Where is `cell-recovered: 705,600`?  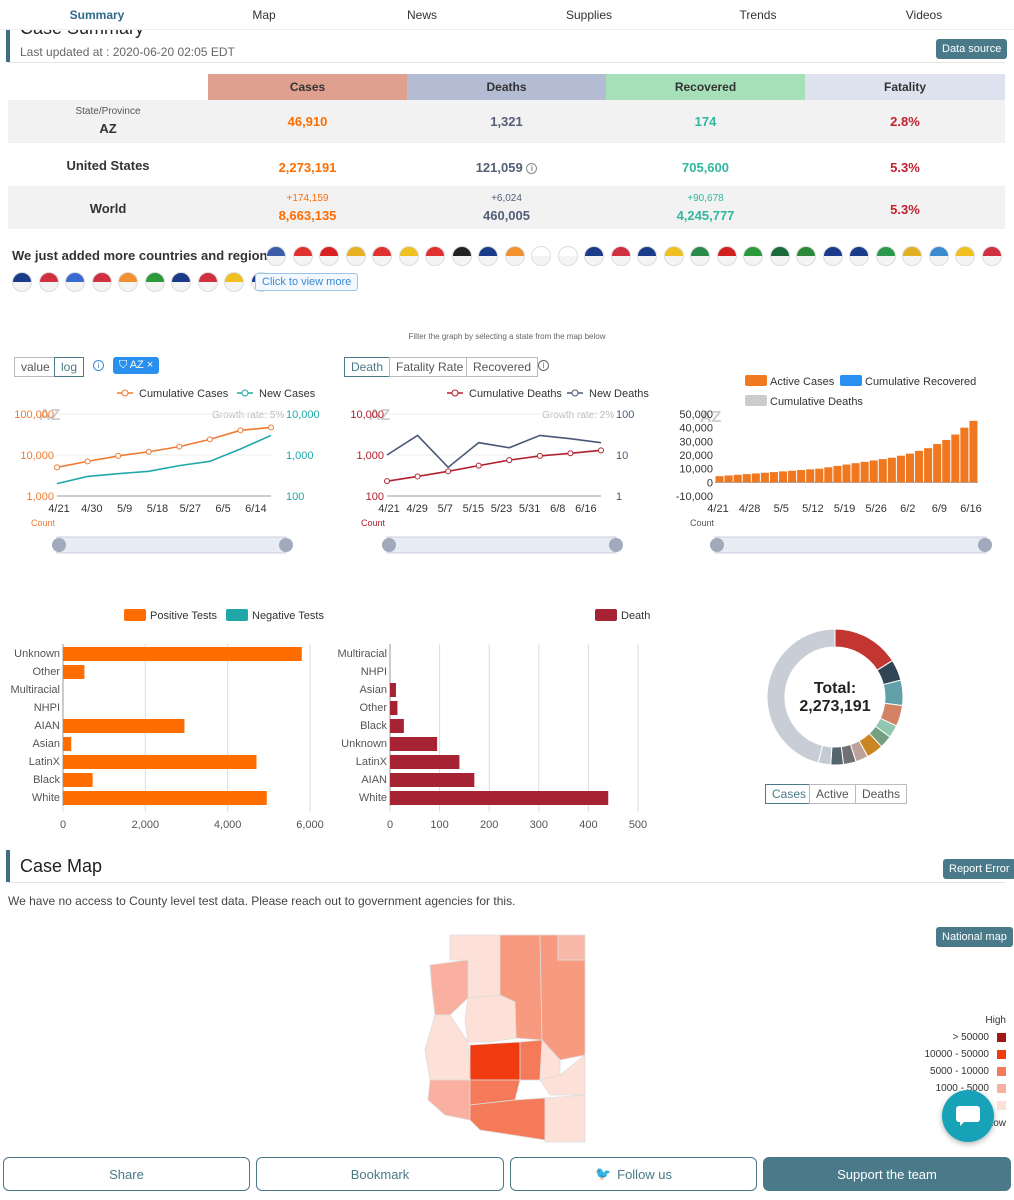
cell-recovered: 705,600 is located at coordinates (705, 167).